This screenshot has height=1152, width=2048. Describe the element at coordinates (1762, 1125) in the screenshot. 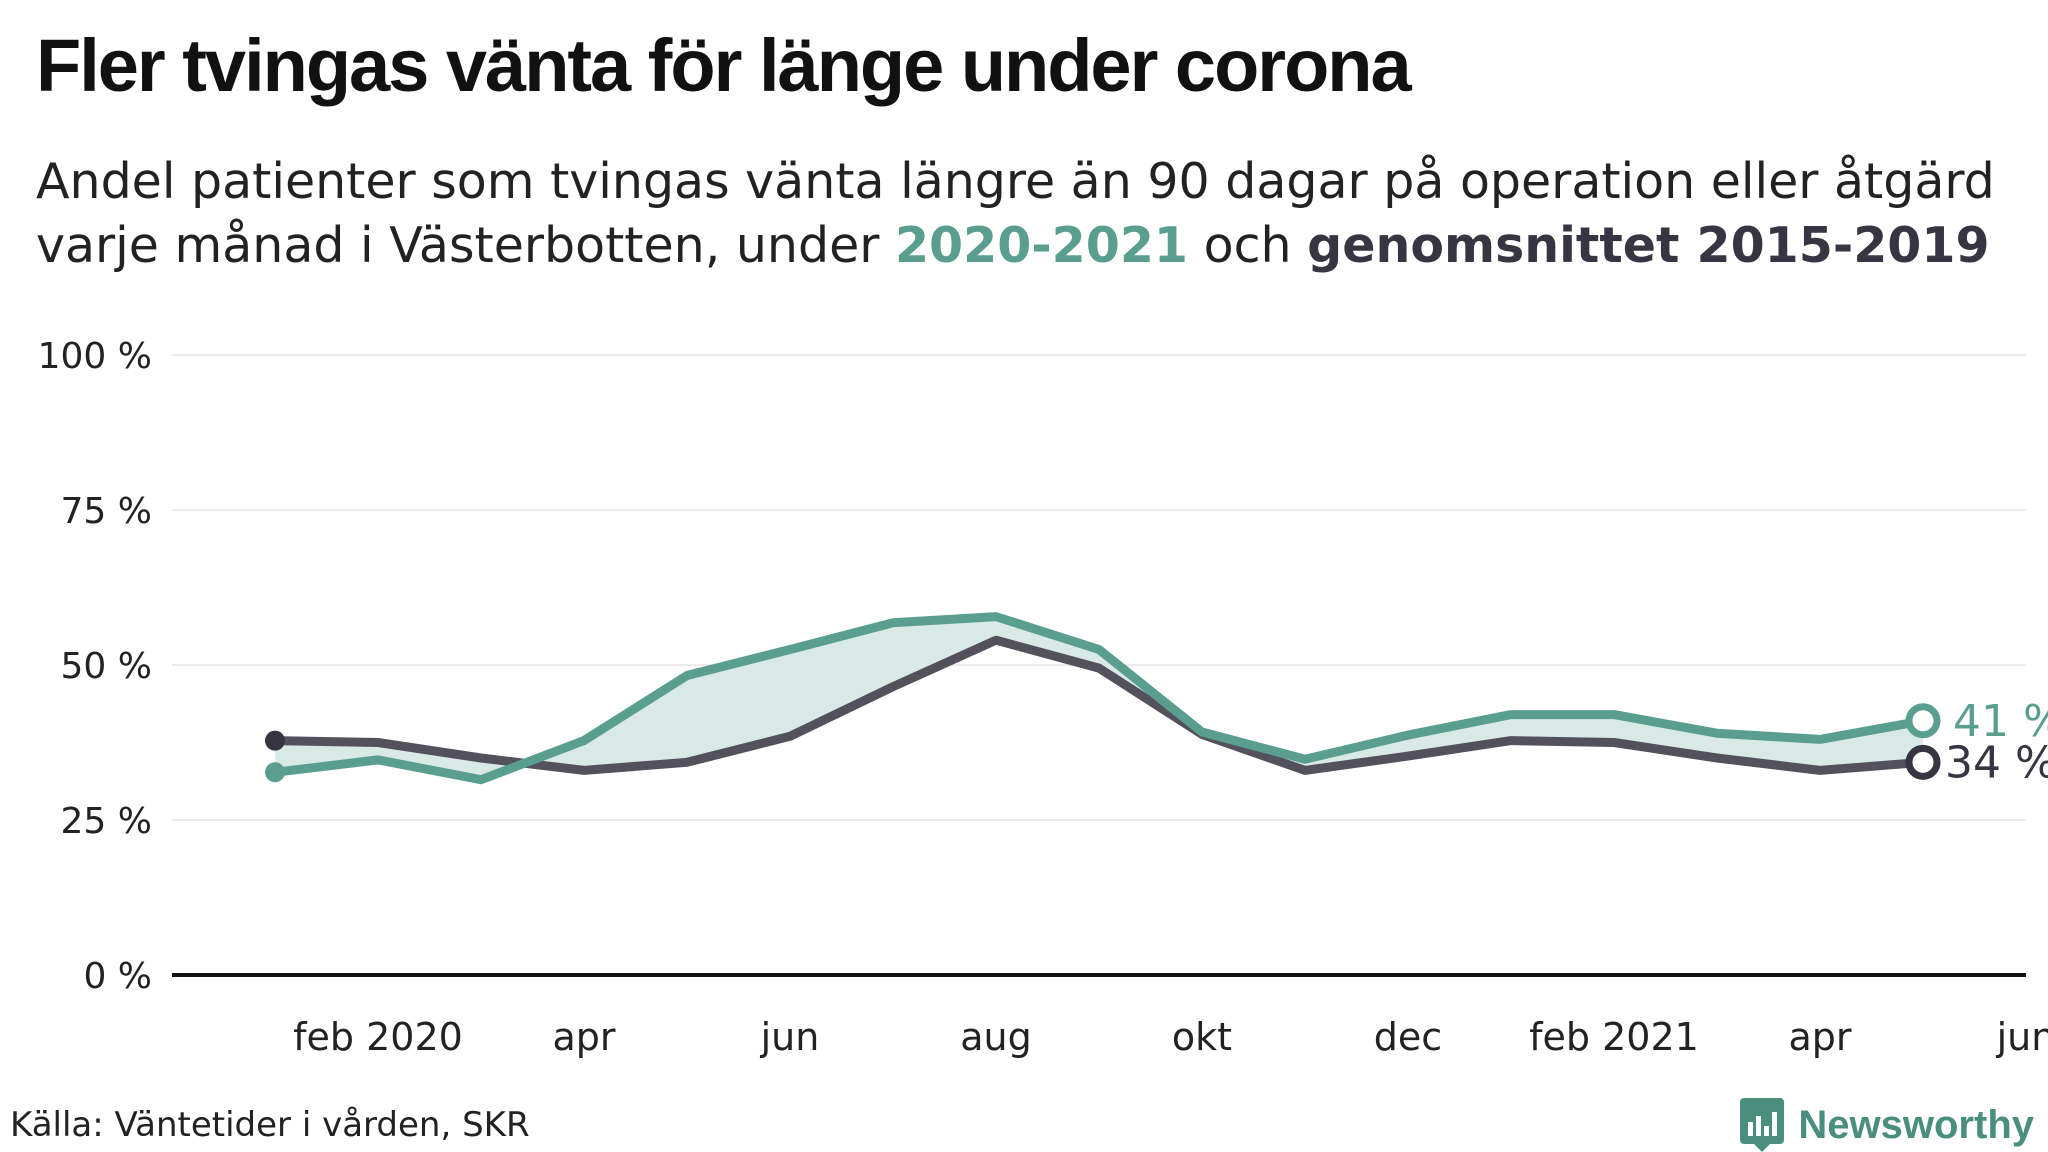

I see `bar-chart-pin-icon` at that location.